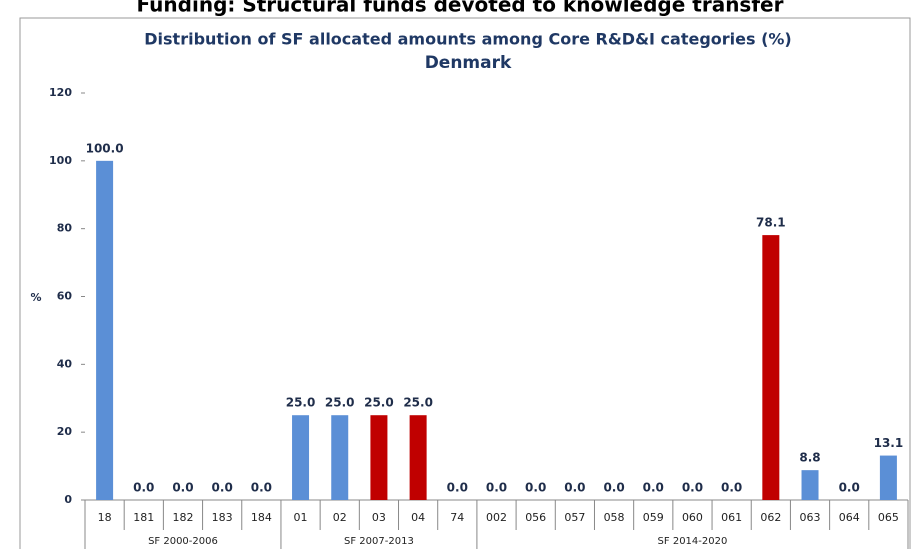  I want to click on x-tick-label: 04, so click(418, 517).